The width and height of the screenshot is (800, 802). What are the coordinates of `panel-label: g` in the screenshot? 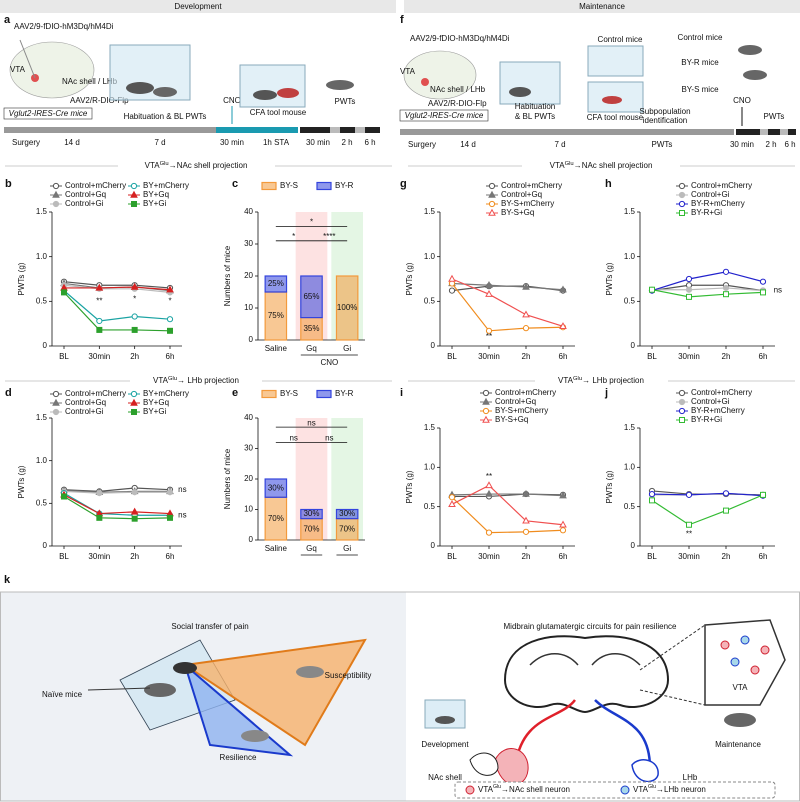 It's located at (403, 184).